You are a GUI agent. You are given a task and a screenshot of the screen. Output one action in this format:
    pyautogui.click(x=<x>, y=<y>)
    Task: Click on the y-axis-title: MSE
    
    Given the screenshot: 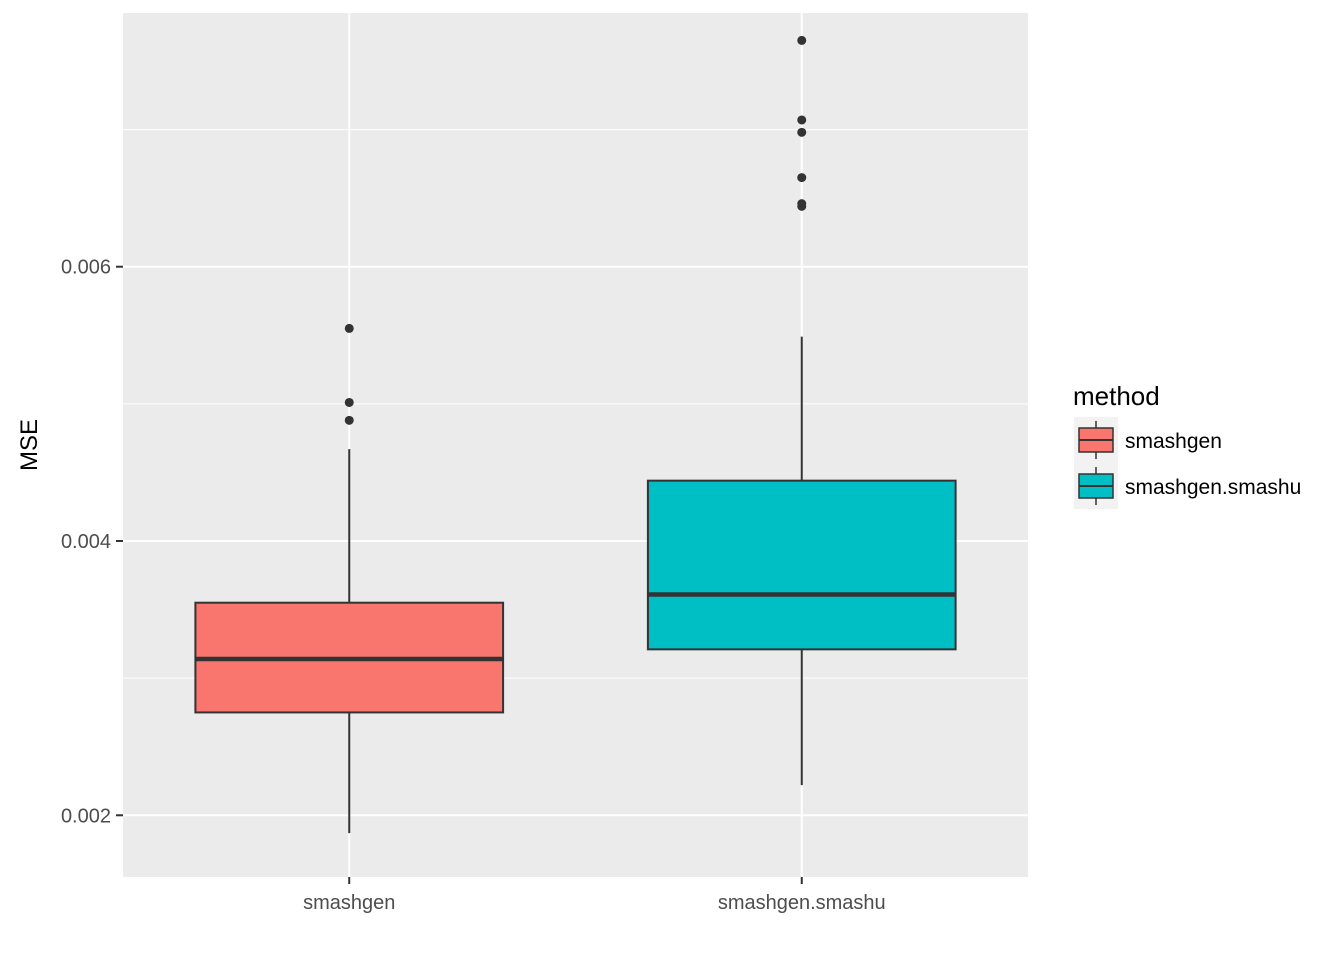 What is the action you would take?
    pyautogui.click(x=29, y=445)
    